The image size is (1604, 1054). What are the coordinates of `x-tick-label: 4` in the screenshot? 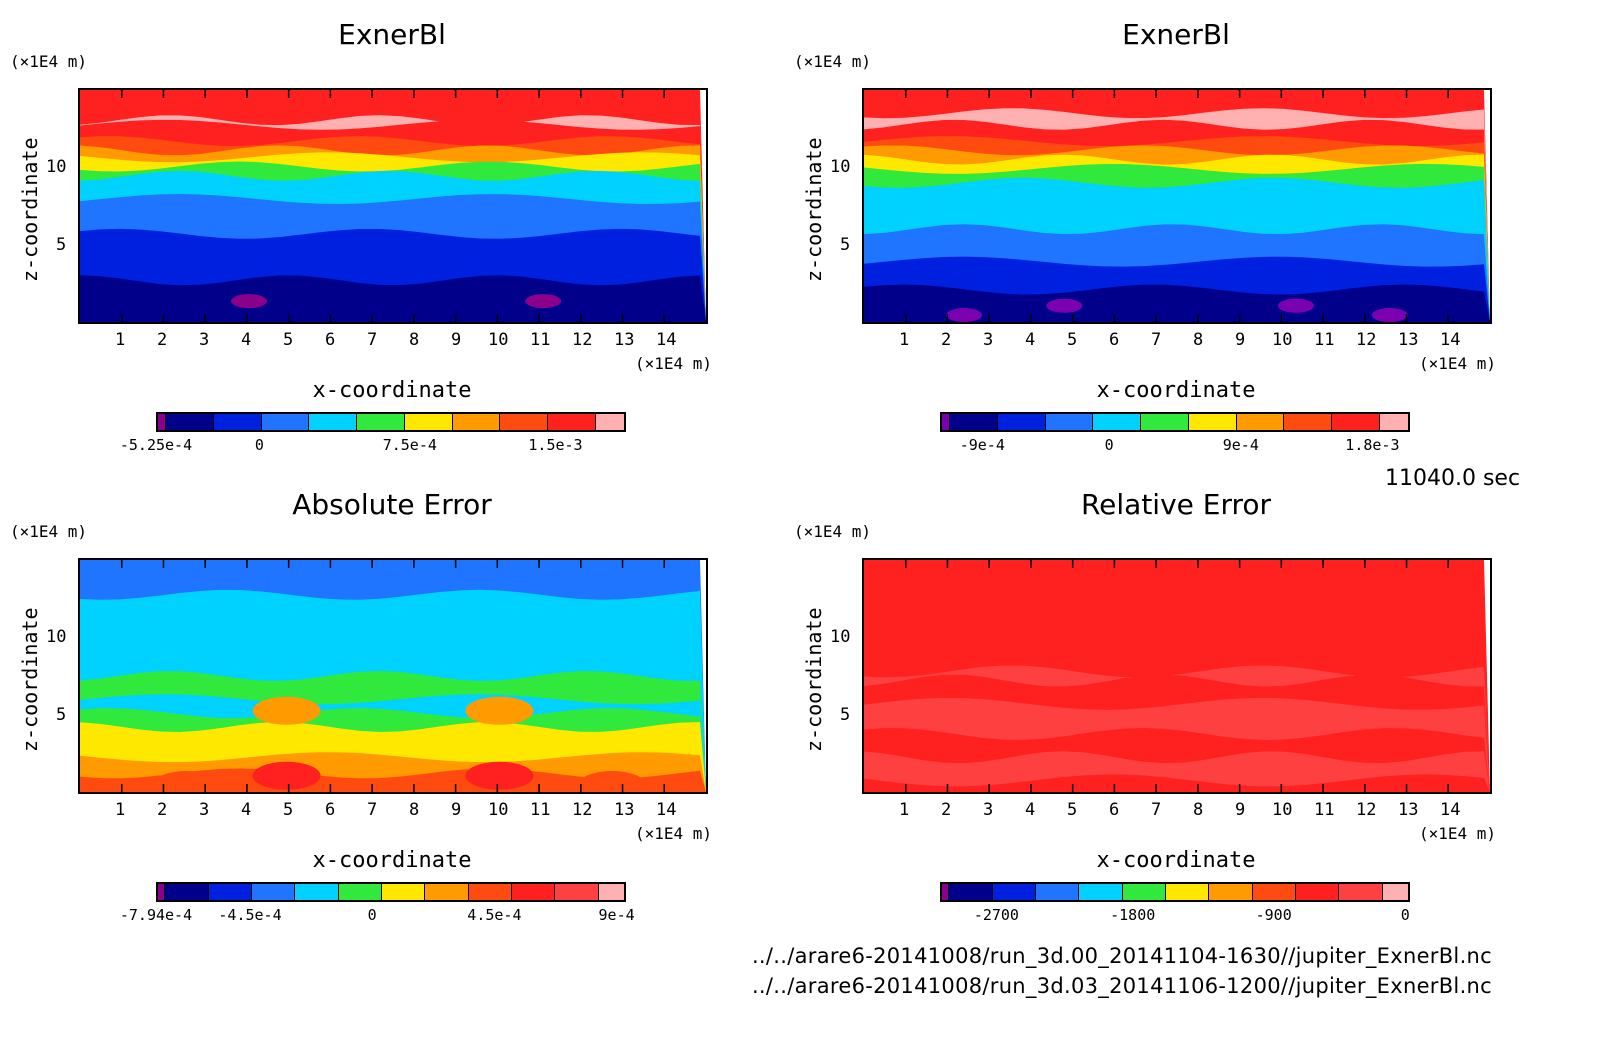 It's located at (1030, 340).